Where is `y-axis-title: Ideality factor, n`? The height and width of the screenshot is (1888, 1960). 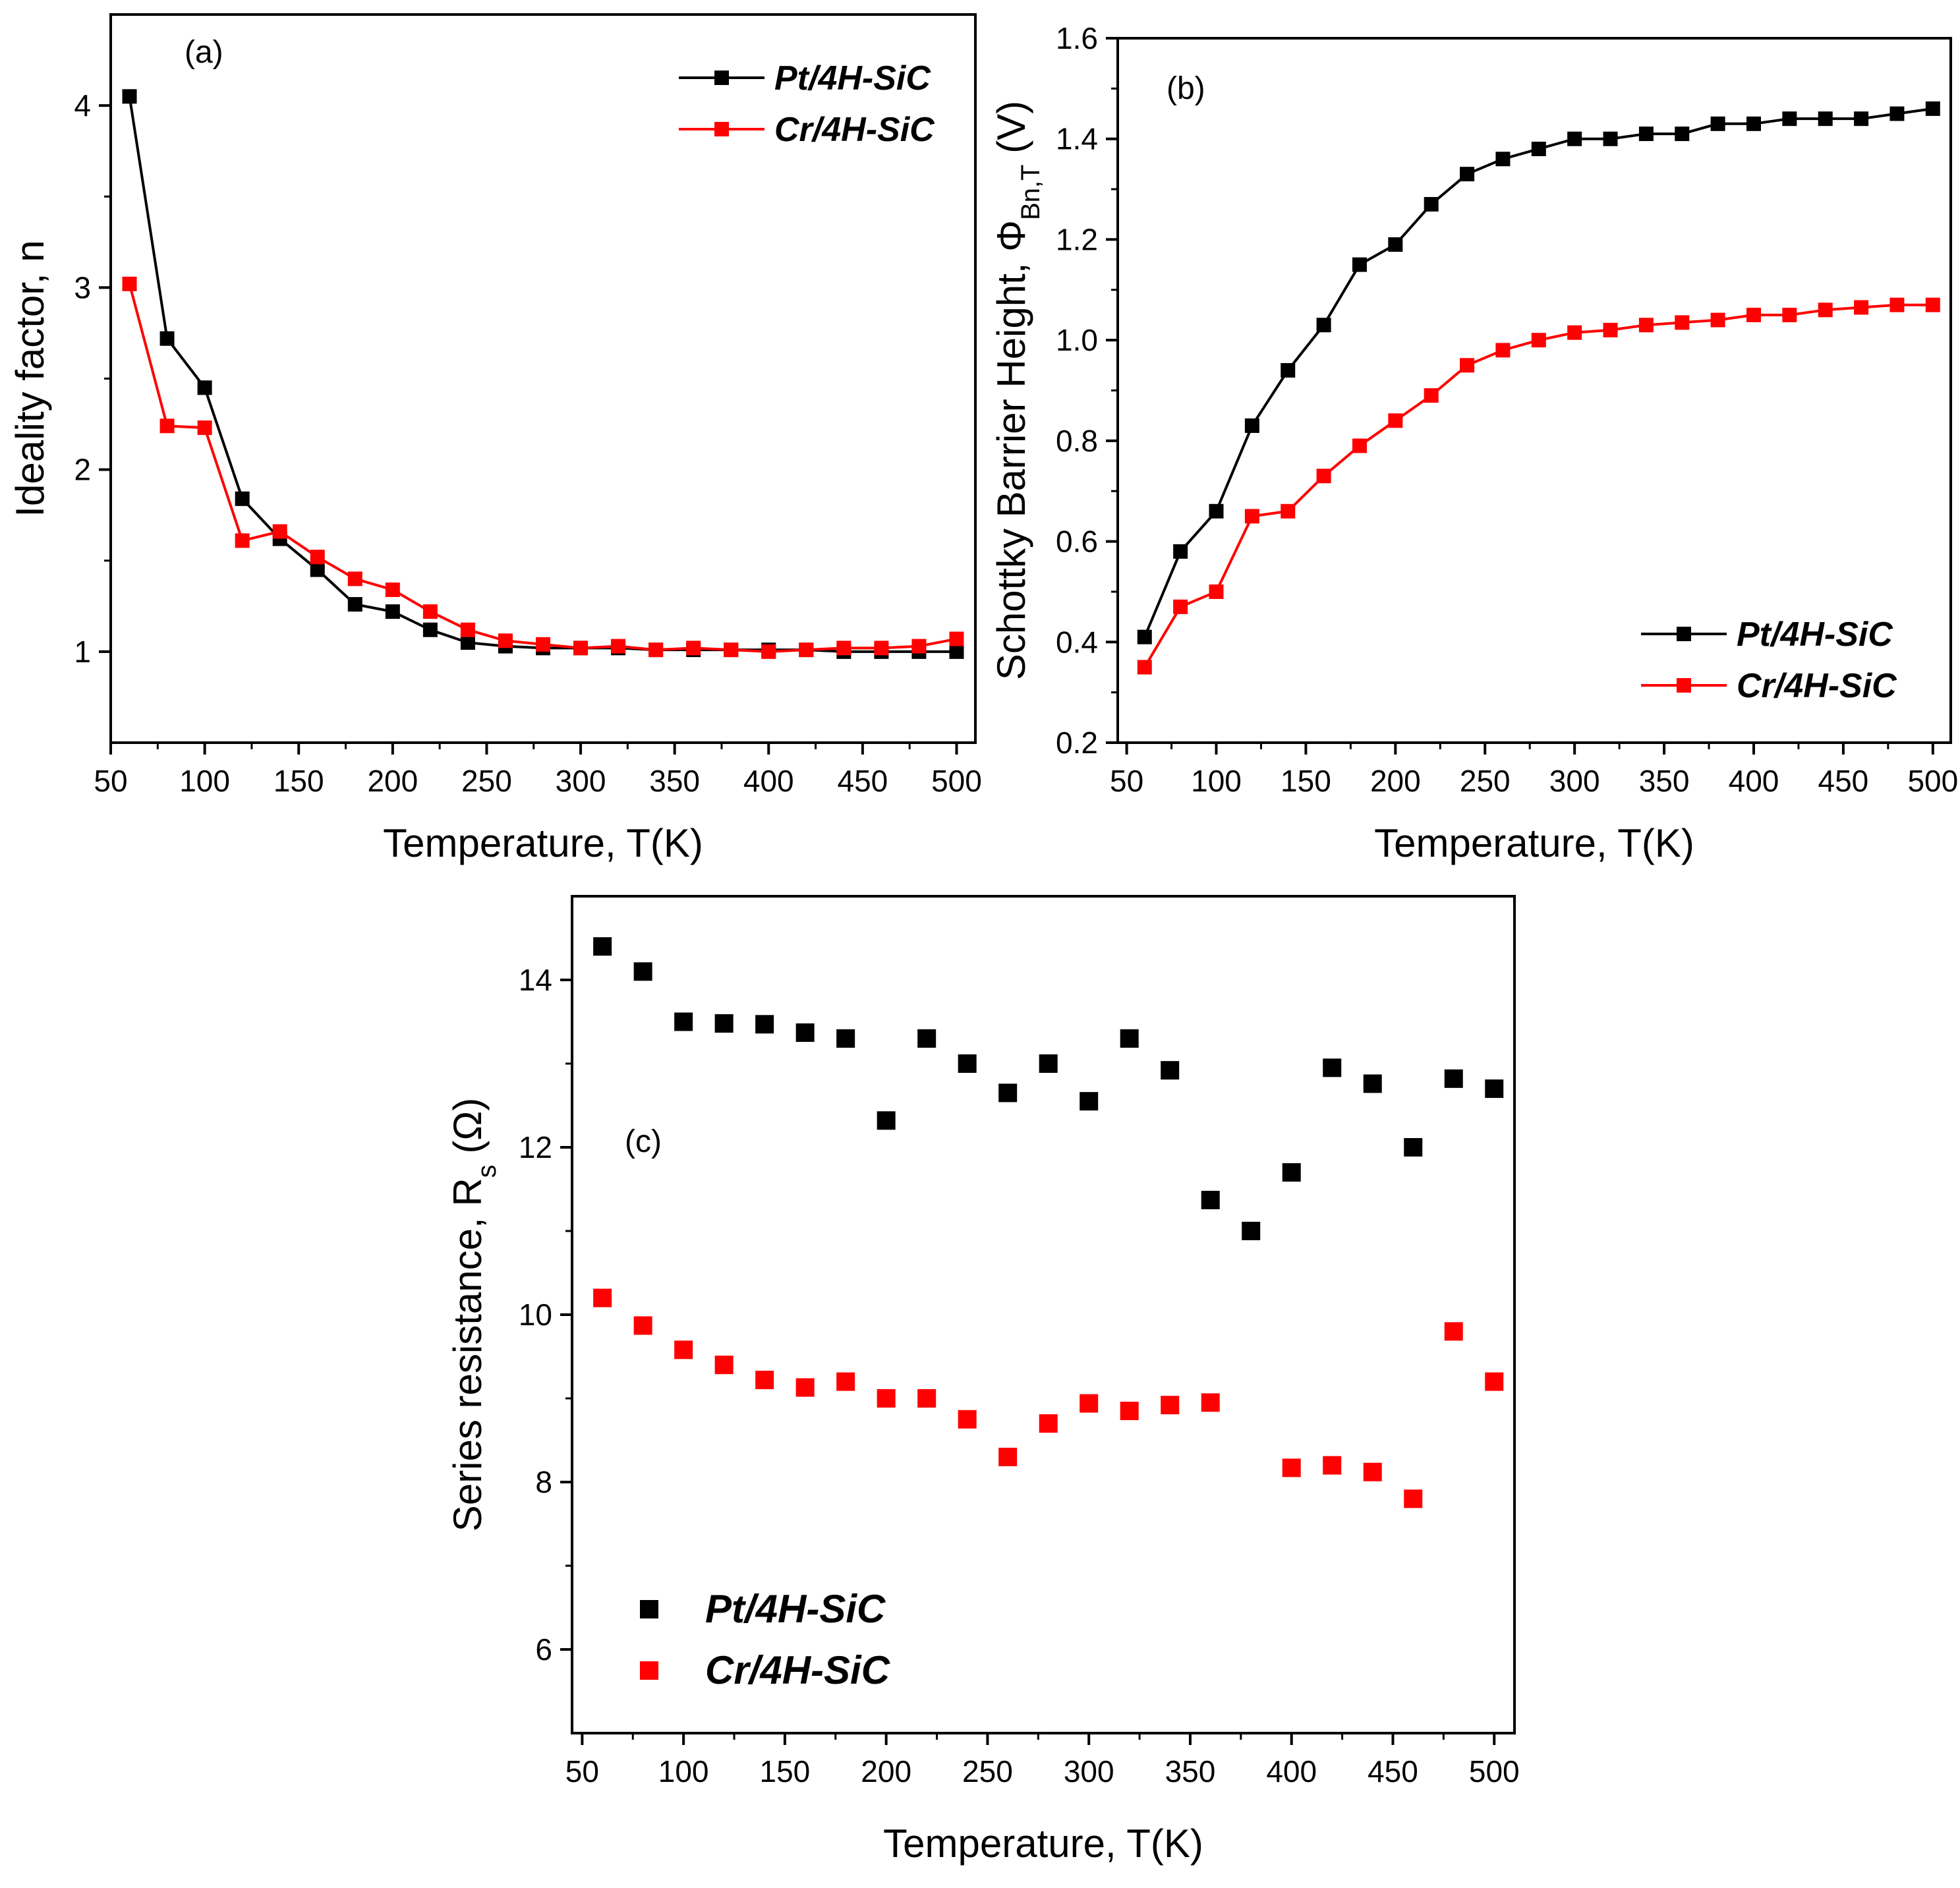
y-axis-title: Ideality factor, n is located at coordinates (30, 378).